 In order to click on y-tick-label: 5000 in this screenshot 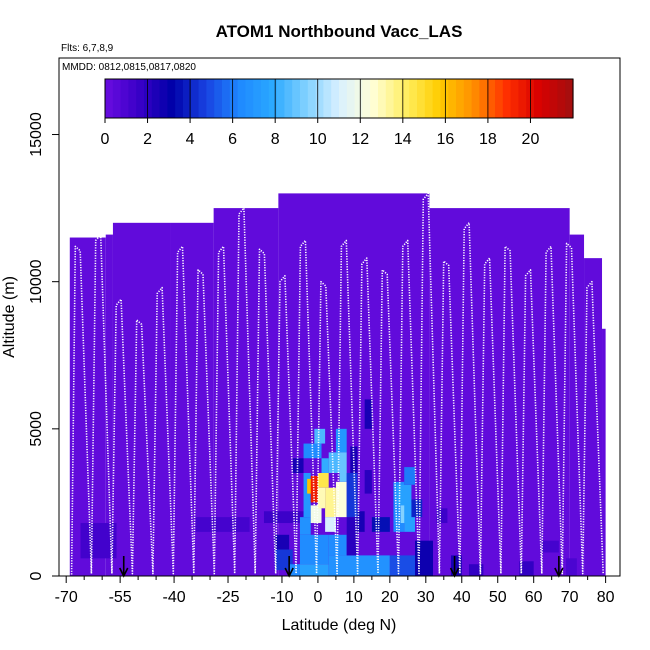, I will do `click(36, 429)`.